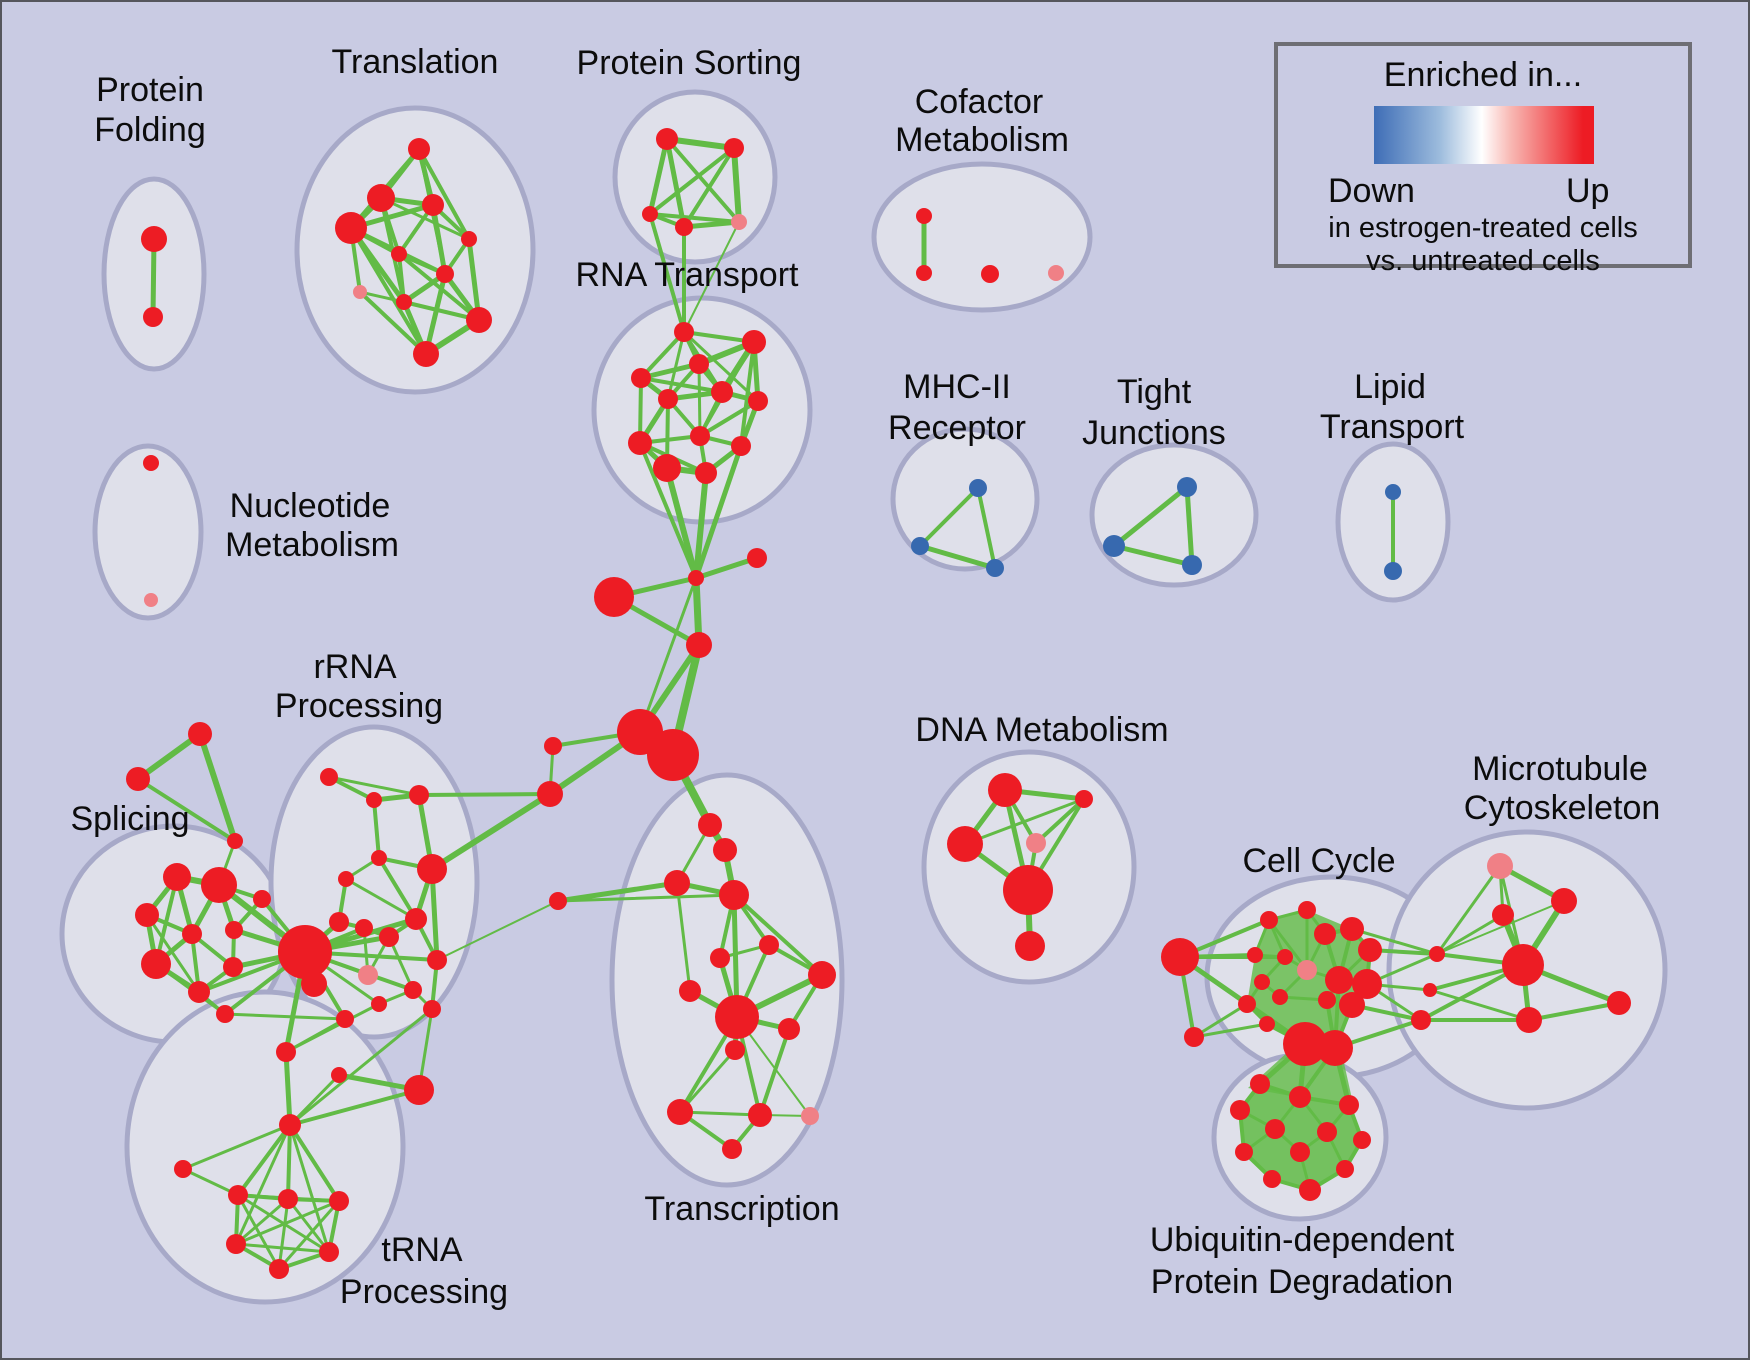 This screenshot has width=1750, height=1360. Describe the element at coordinates (262, 899) in the screenshot. I see `node-sp8` at that location.